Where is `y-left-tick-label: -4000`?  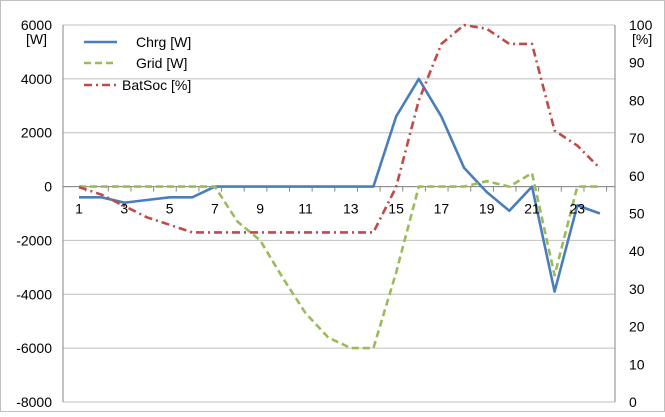
y-left-tick-label: -4000 is located at coordinates (34, 294).